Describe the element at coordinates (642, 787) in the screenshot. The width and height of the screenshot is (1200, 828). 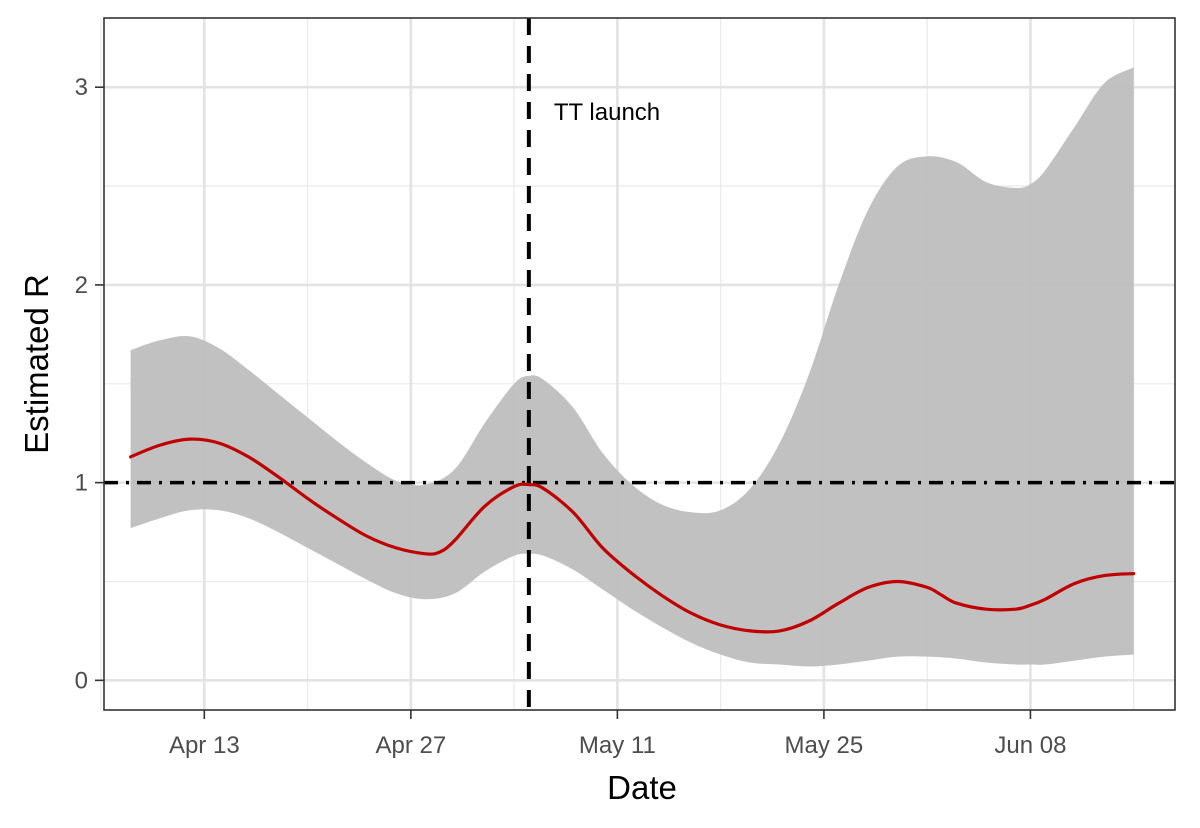
I see `x-axis-title: Date` at that location.